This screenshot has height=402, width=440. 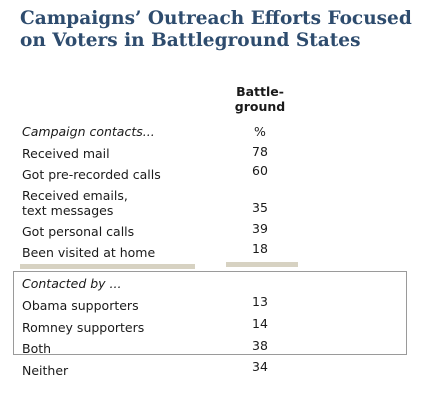 What do you see at coordinates (260, 248) in the screenshot?
I see `row-value: 18` at bounding box center [260, 248].